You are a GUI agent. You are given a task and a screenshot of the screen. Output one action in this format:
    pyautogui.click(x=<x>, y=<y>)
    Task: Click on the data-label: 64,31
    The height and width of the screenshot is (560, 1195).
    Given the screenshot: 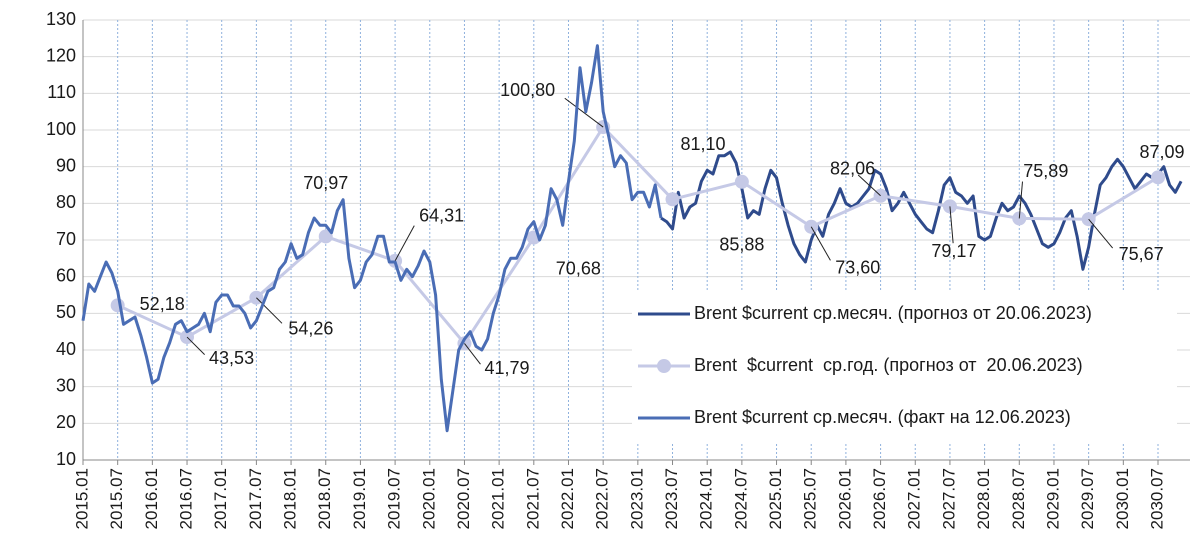 What is the action you would take?
    pyautogui.click(x=441, y=216)
    